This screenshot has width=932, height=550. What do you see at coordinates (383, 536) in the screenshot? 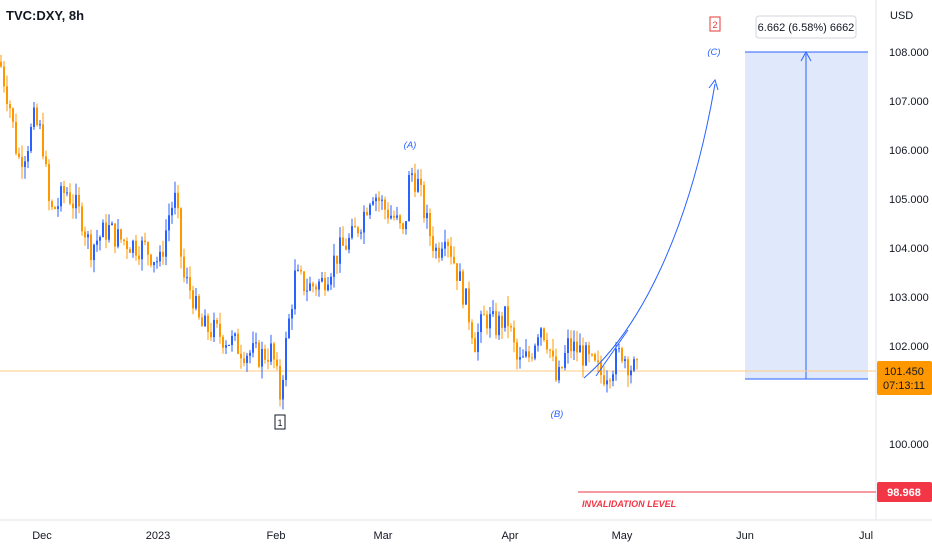
I see `x-tick-label: Mar` at bounding box center [383, 536].